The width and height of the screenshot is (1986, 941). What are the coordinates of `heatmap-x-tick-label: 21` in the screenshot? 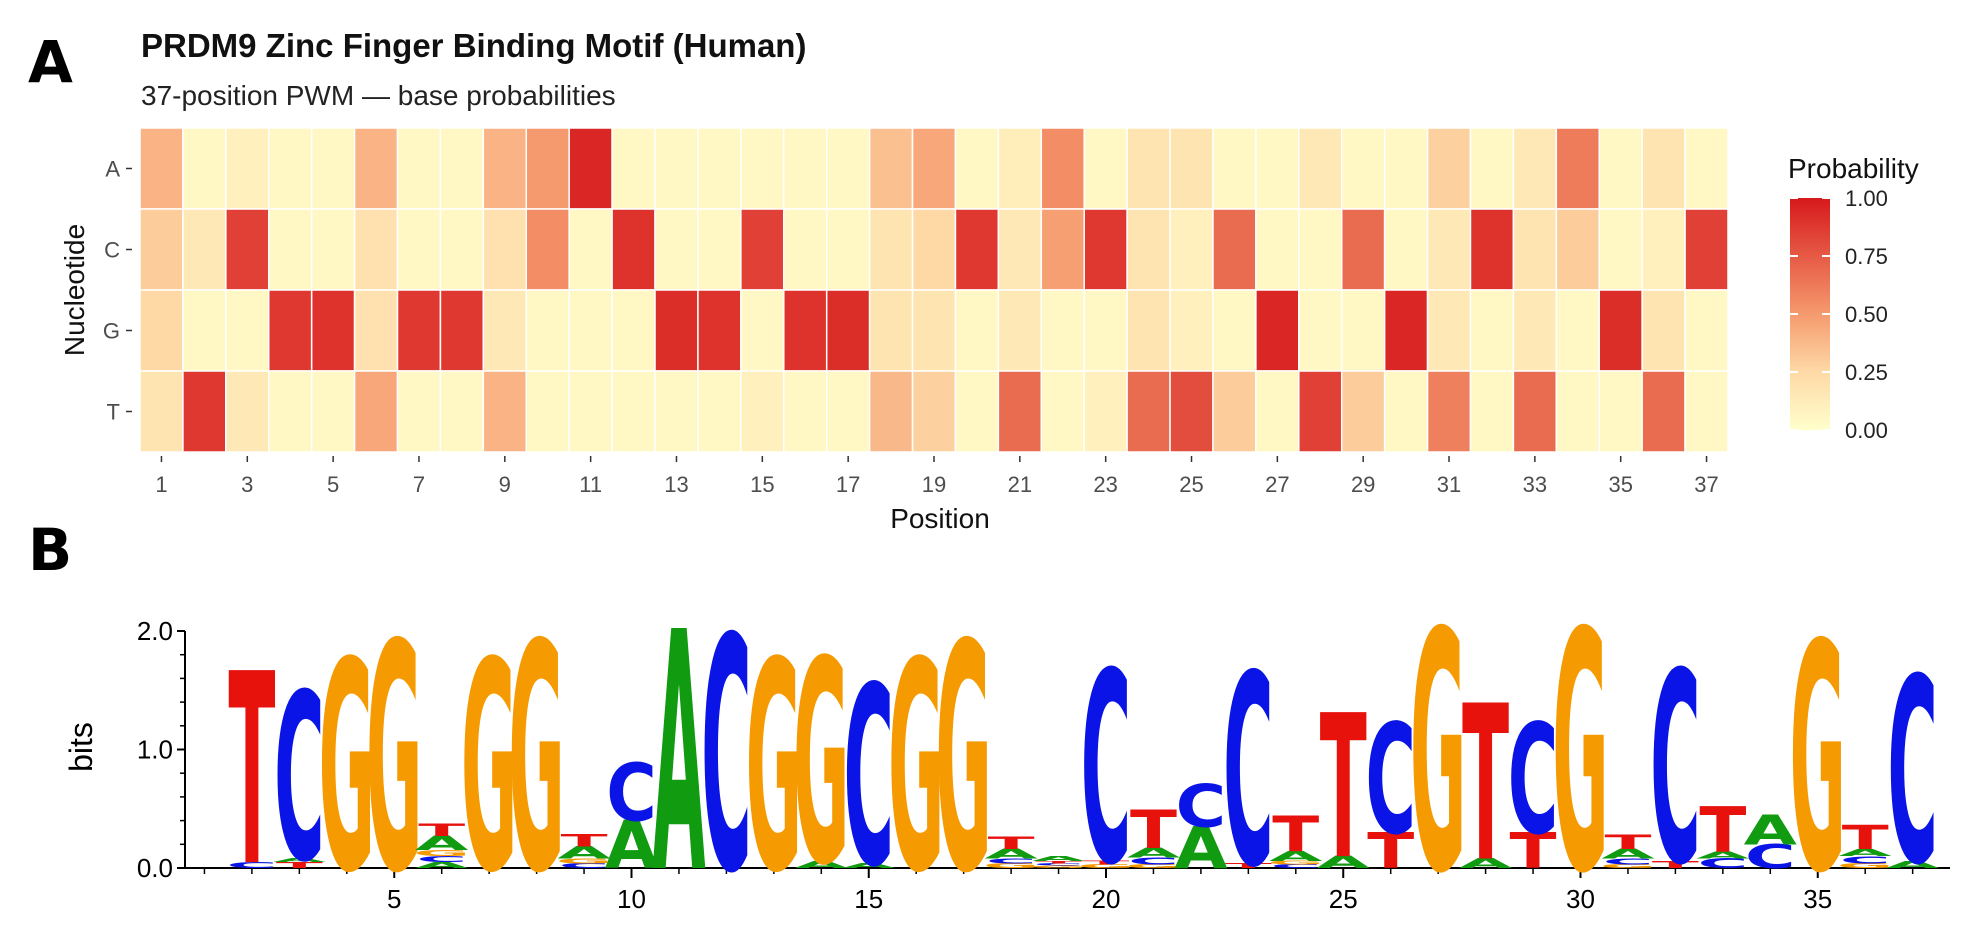 It's located at (1020, 484).